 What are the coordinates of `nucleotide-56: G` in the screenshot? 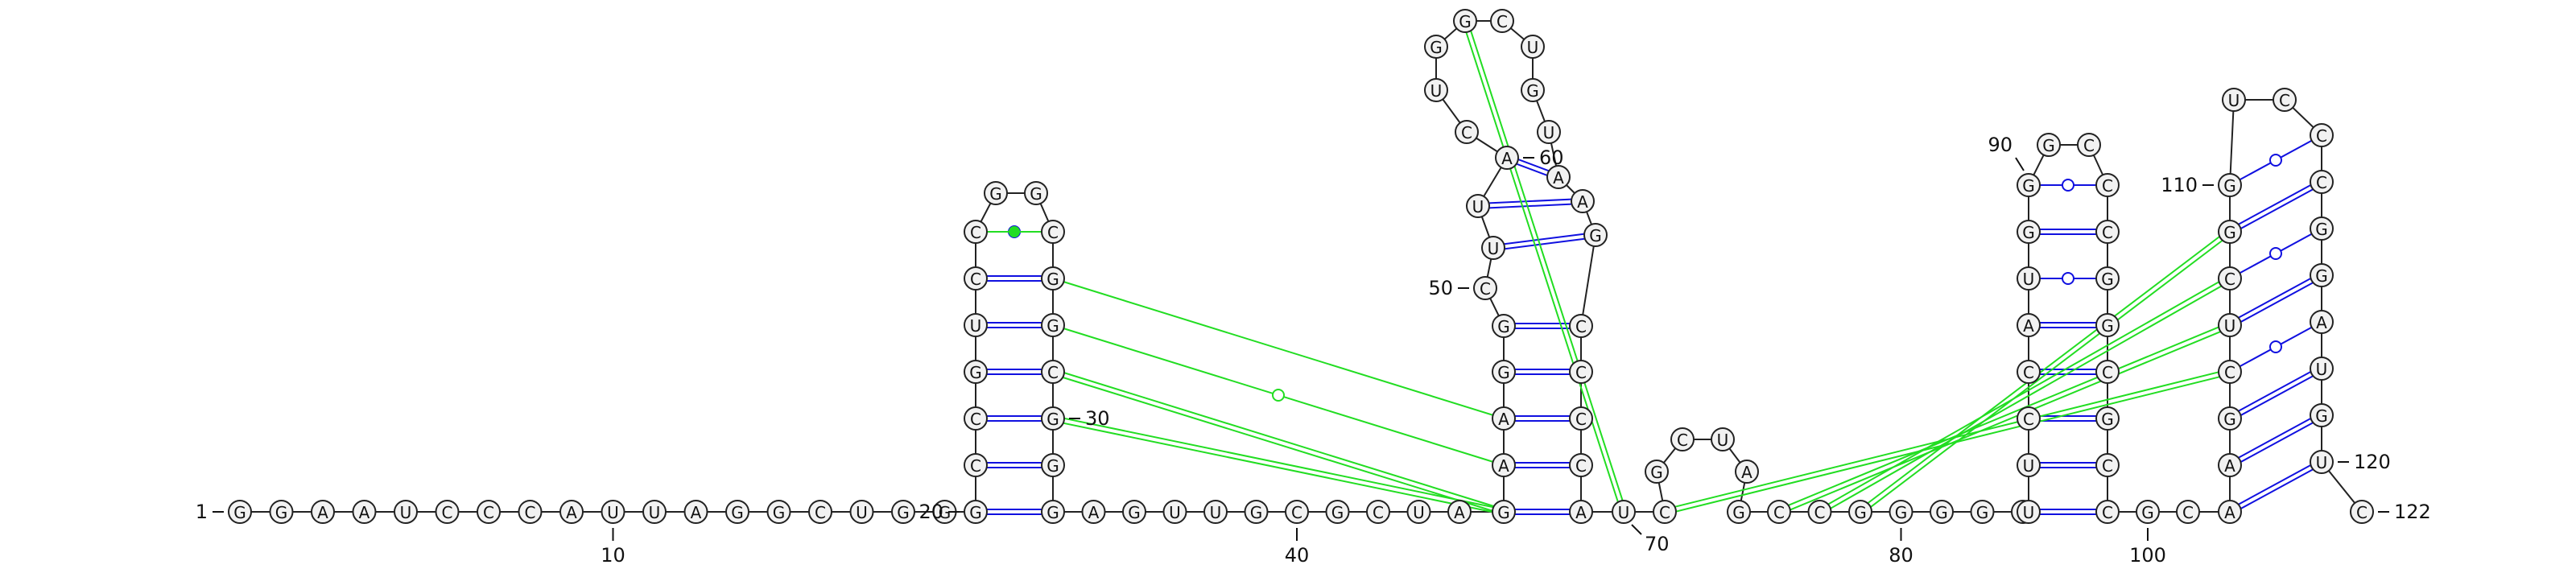 It's located at (1436, 47).